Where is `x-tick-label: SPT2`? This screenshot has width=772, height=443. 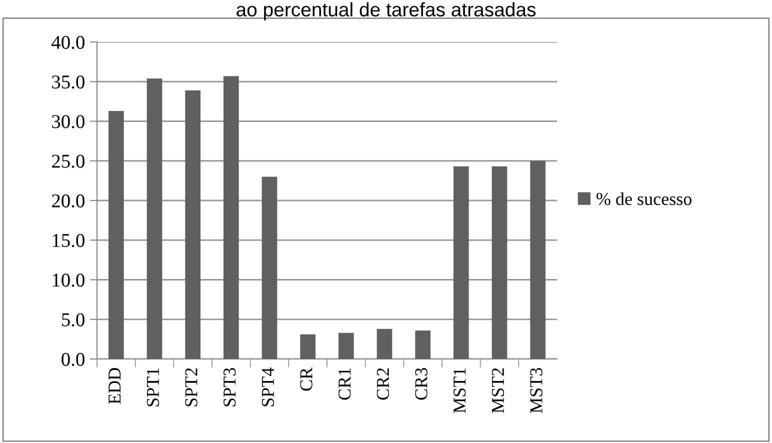
x-tick-label: SPT2 is located at coordinates (191, 387).